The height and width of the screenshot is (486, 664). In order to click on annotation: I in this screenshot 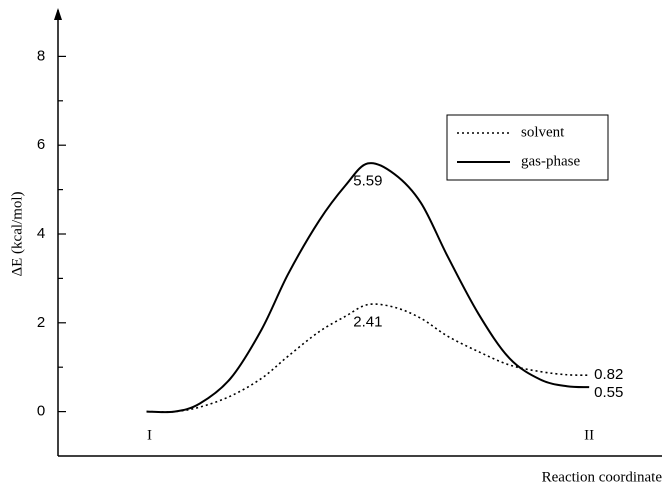, I will do `click(149, 435)`.